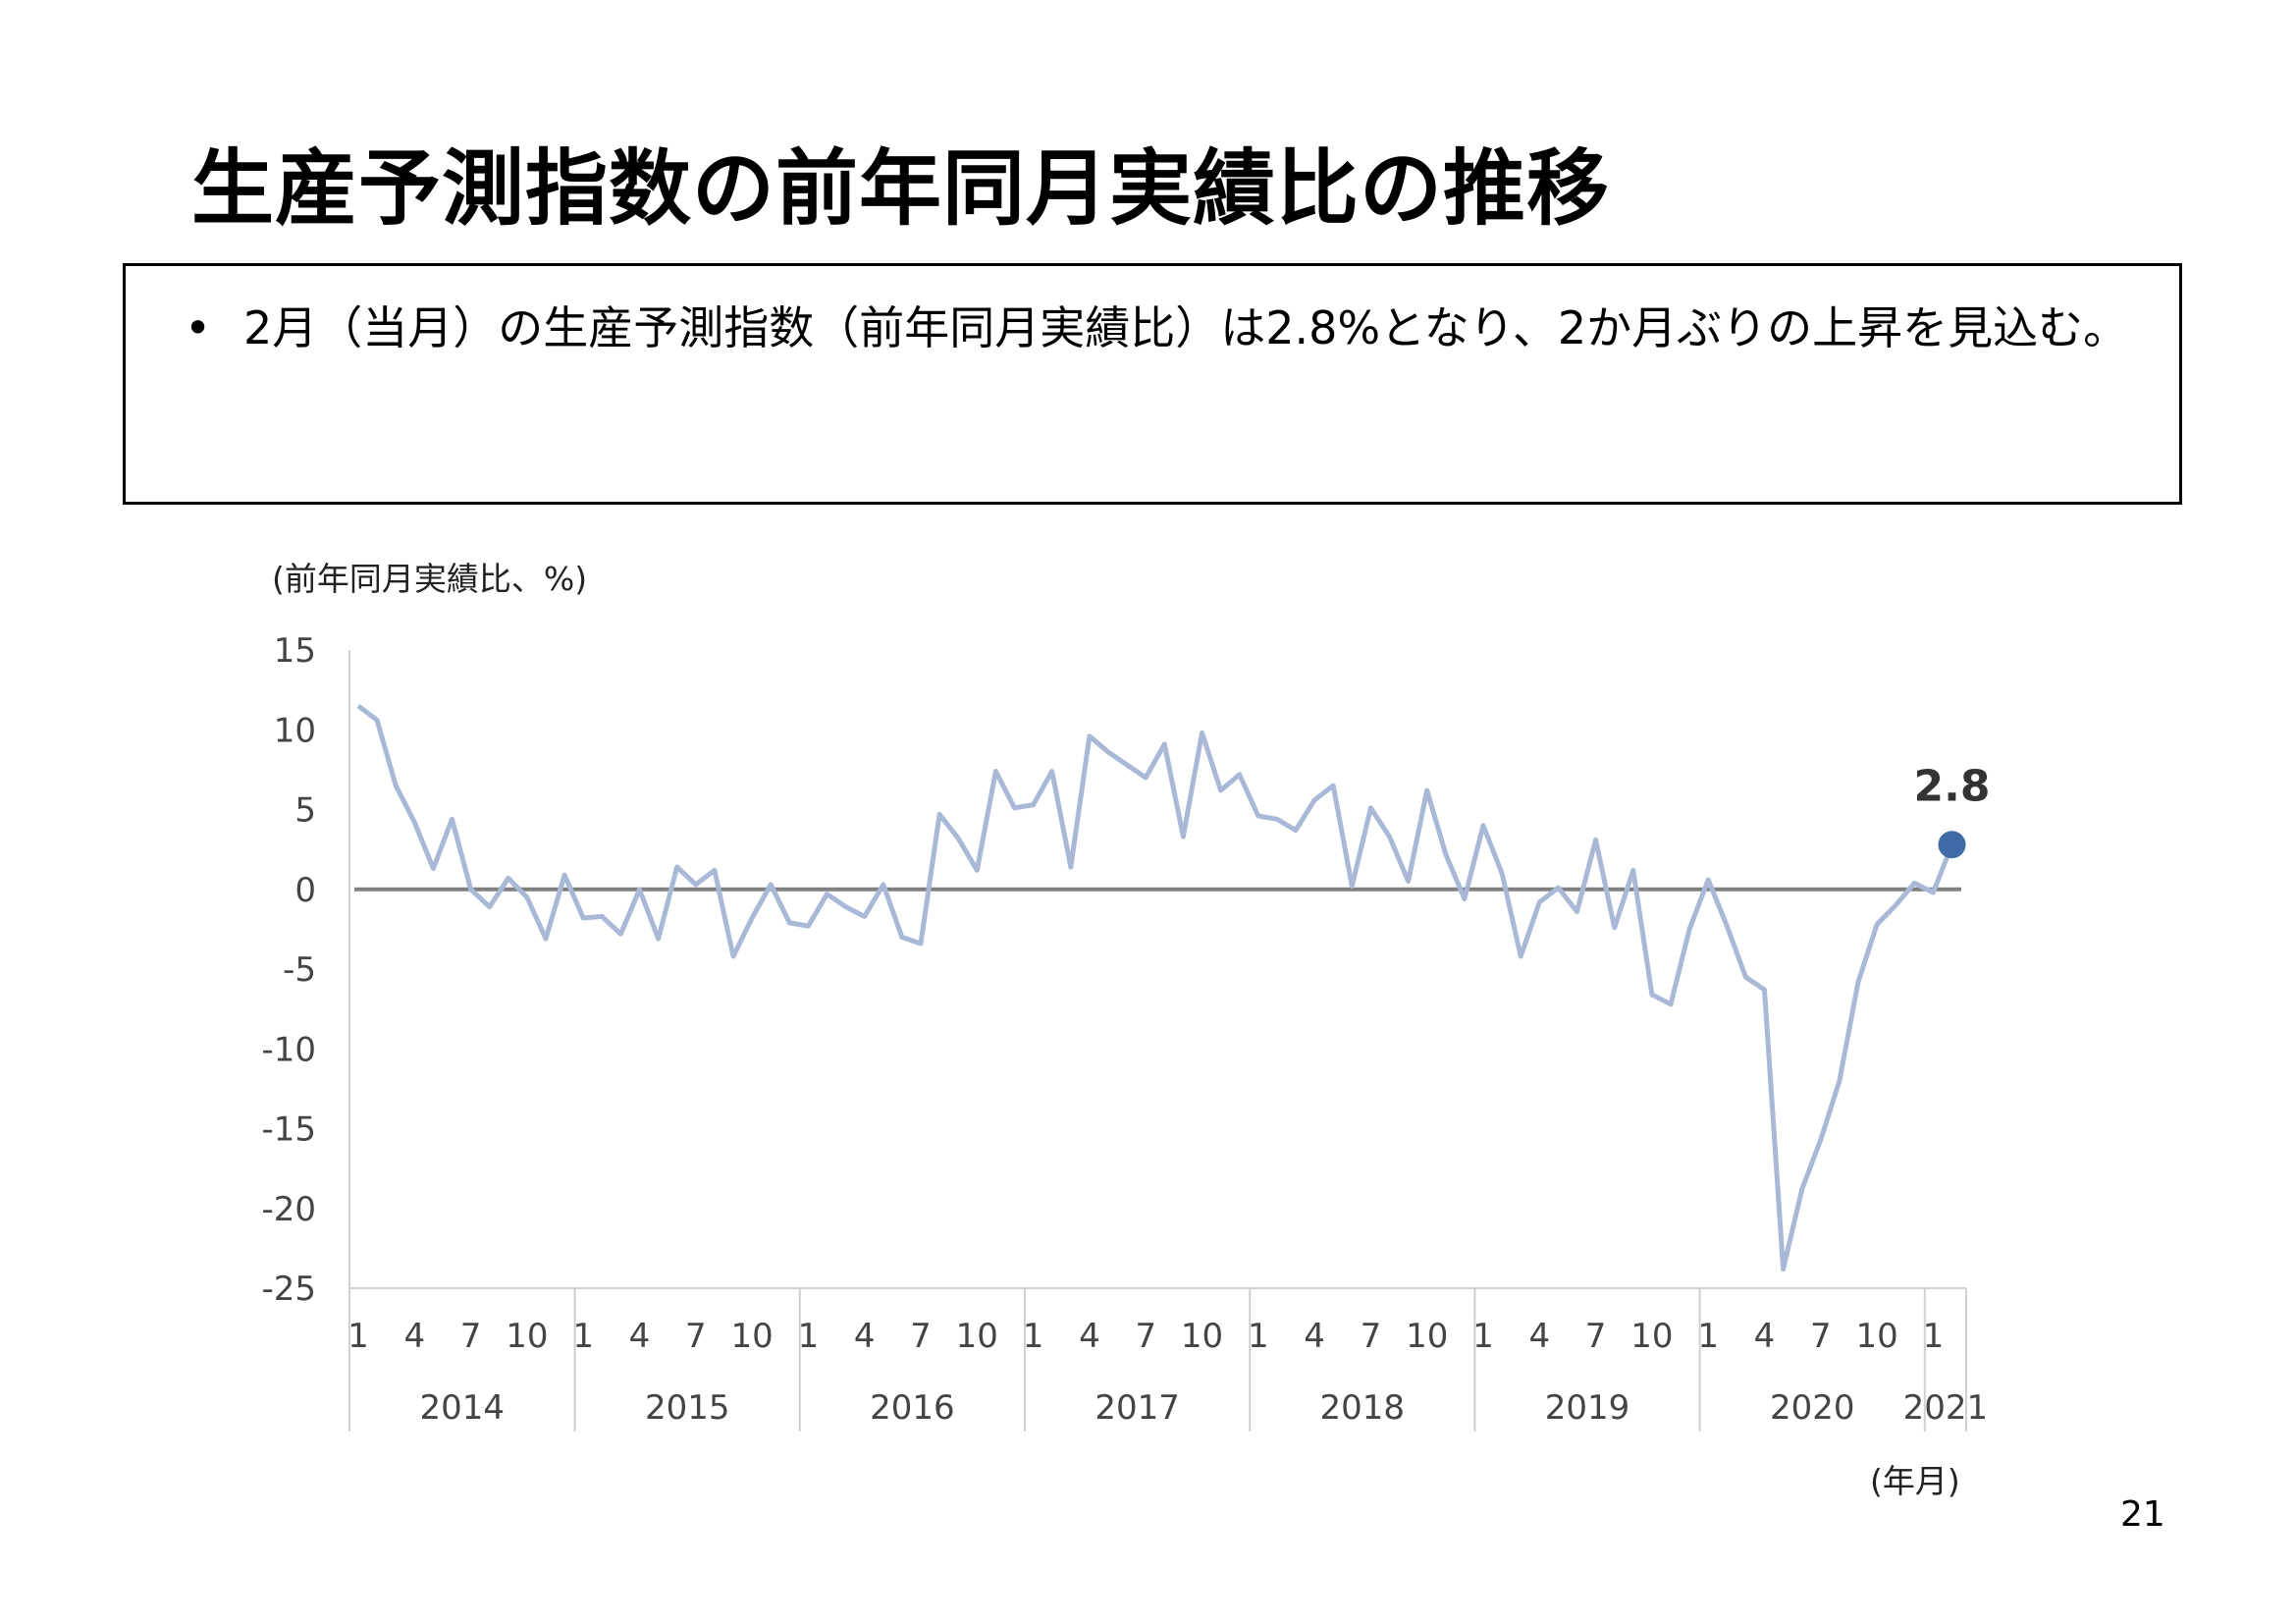 This screenshot has height=1624, width=2296. What do you see at coordinates (300, 970) in the screenshot?
I see `y-tick-label: -5` at bounding box center [300, 970].